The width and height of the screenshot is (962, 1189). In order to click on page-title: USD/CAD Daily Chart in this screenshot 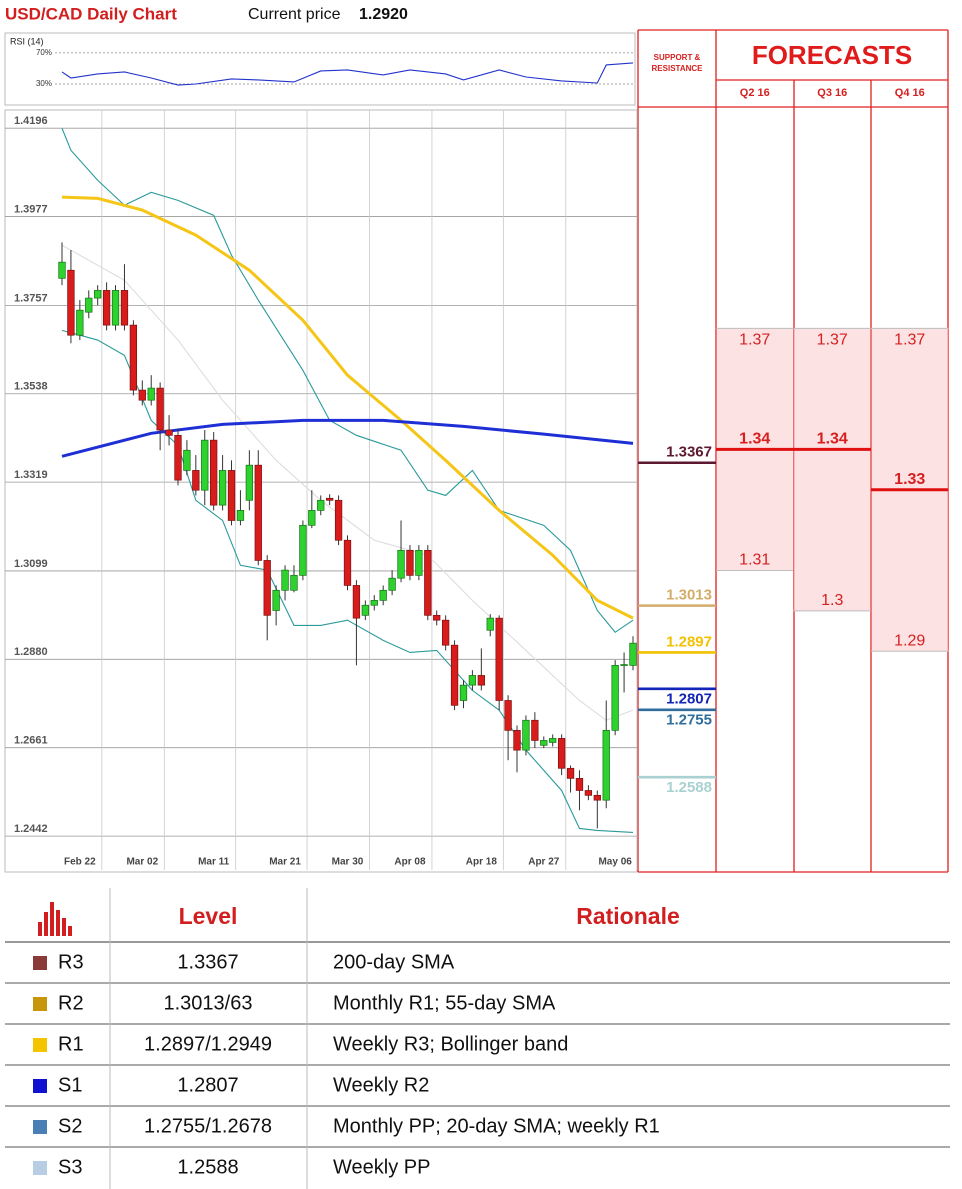, I will do `click(91, 13)`.